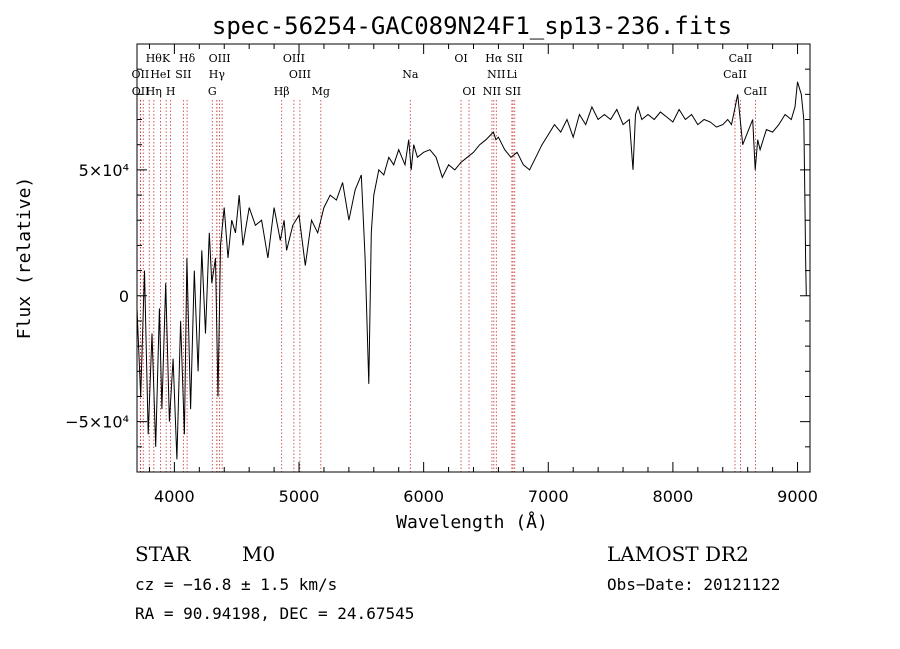  I want to click on line-label: Hβ, so click(282, 91).